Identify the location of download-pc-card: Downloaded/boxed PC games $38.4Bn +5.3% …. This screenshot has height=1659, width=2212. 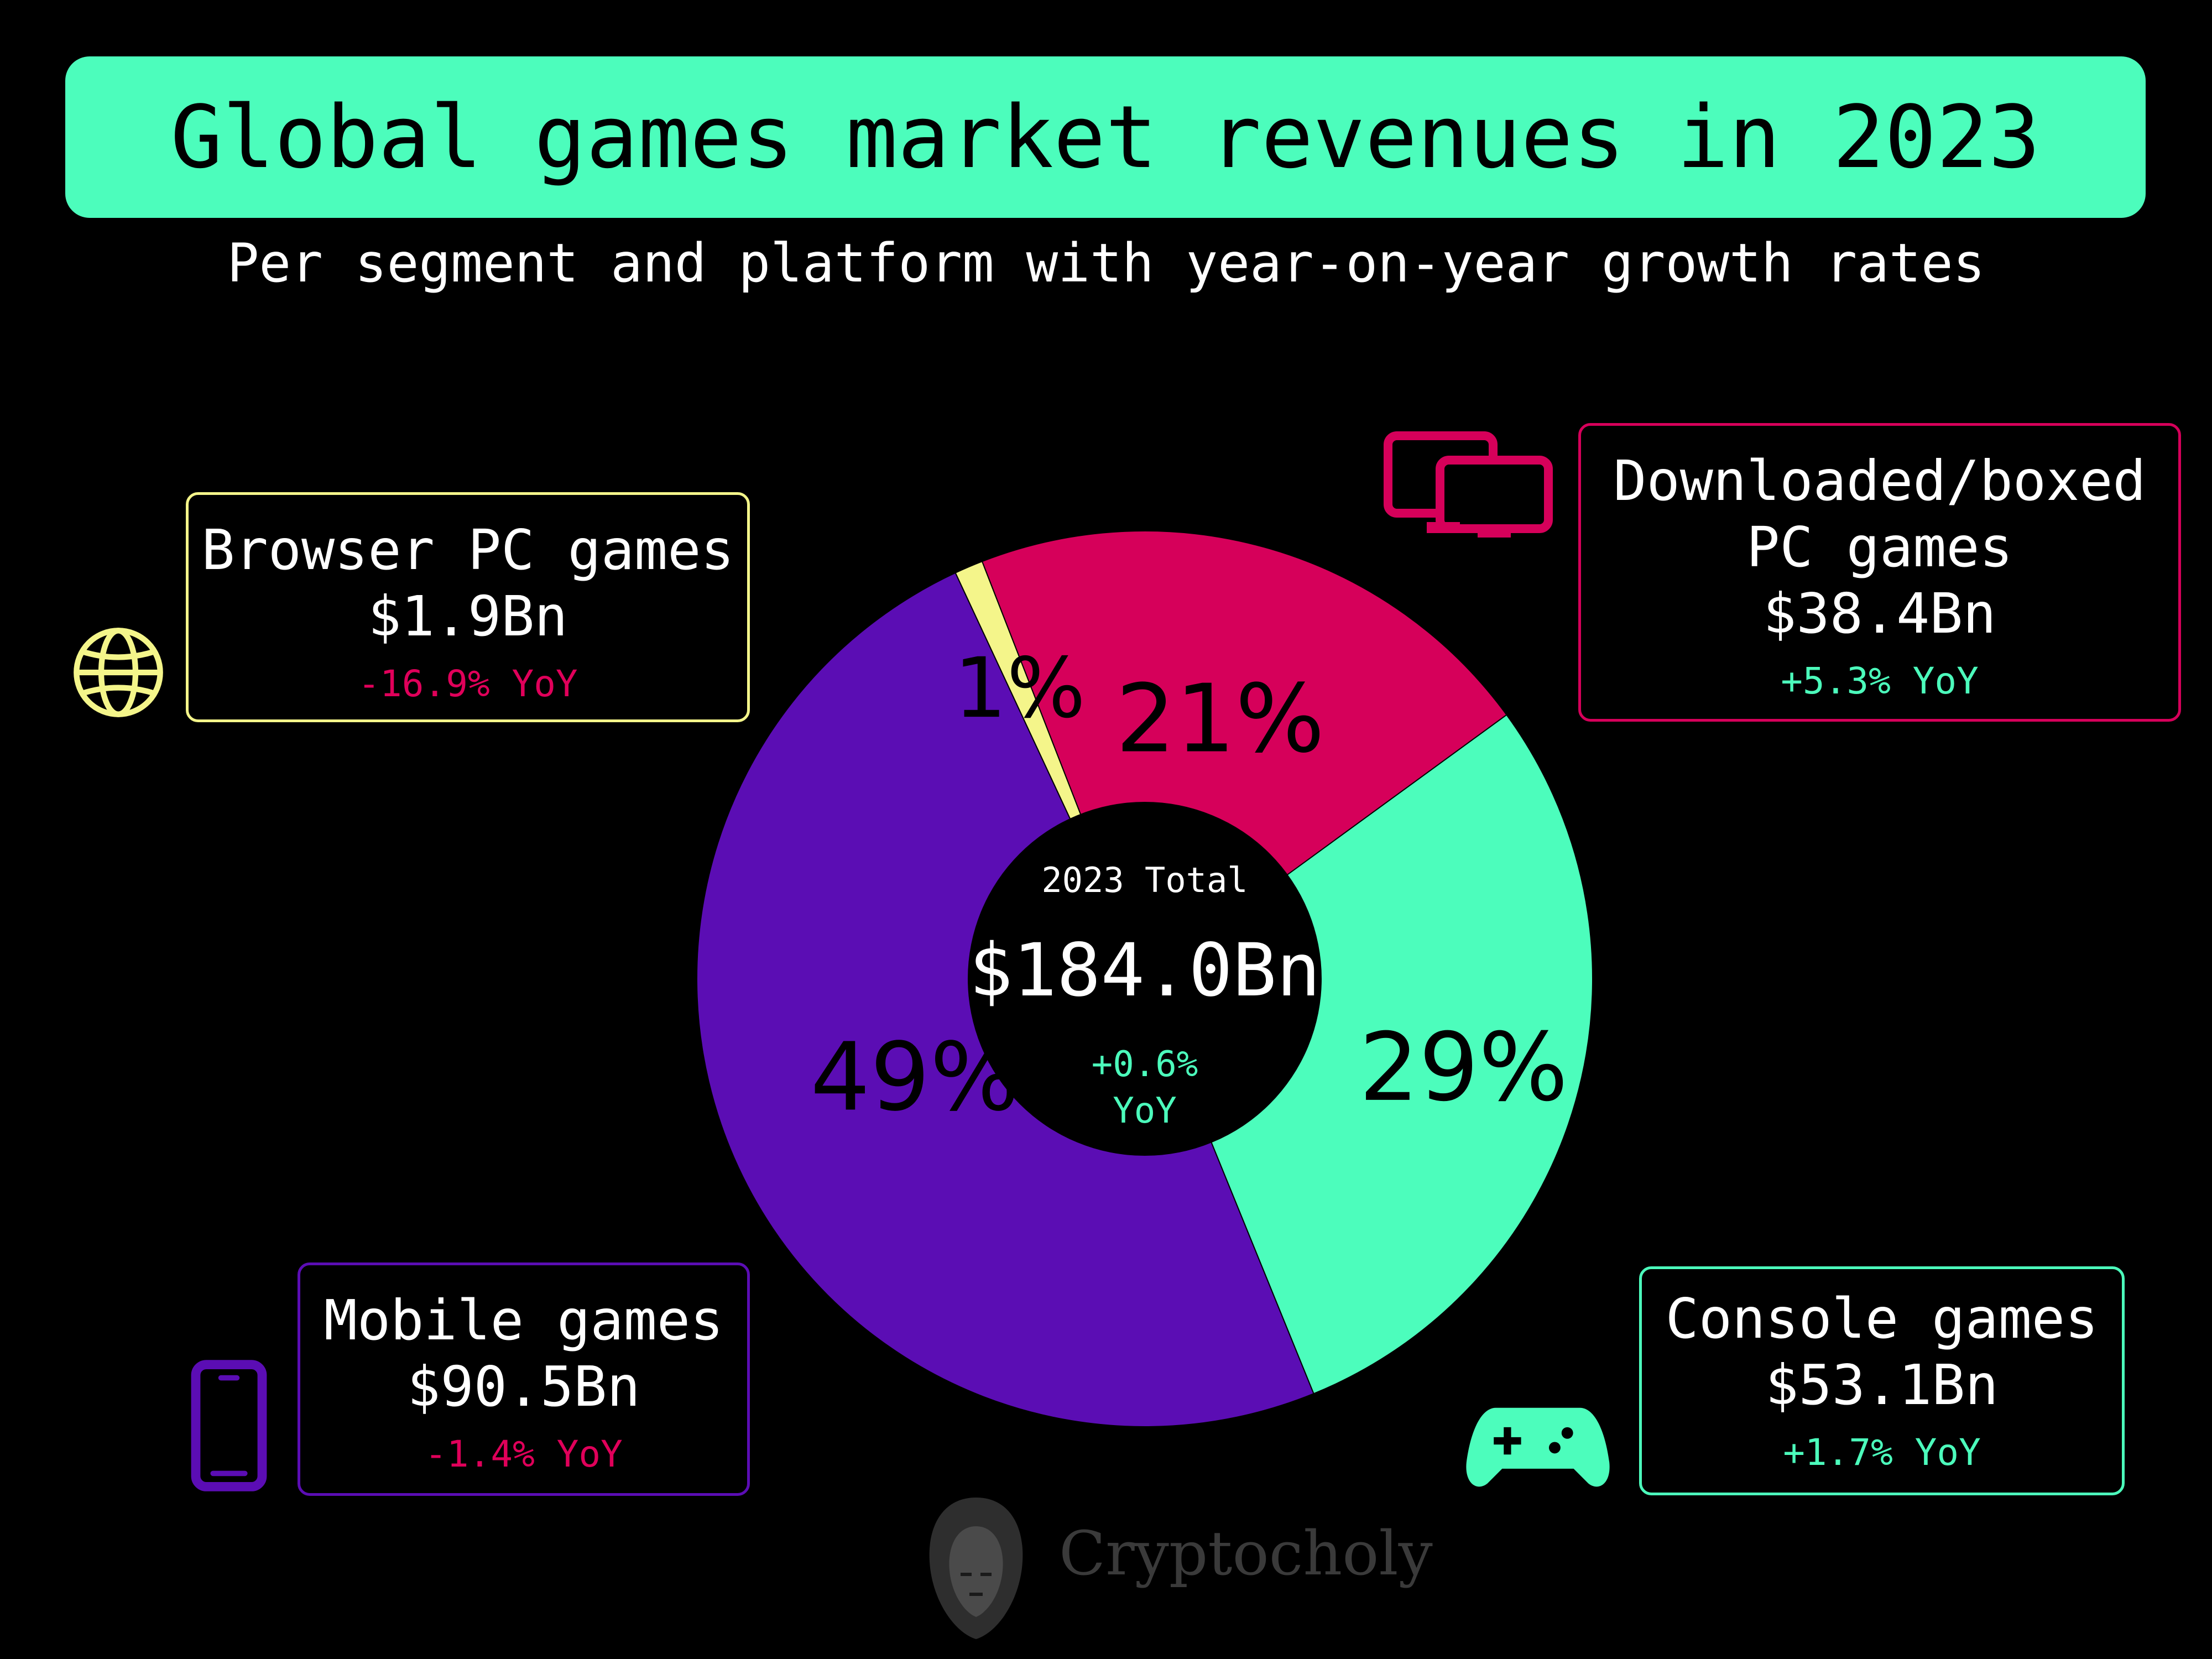
(1880, 572).